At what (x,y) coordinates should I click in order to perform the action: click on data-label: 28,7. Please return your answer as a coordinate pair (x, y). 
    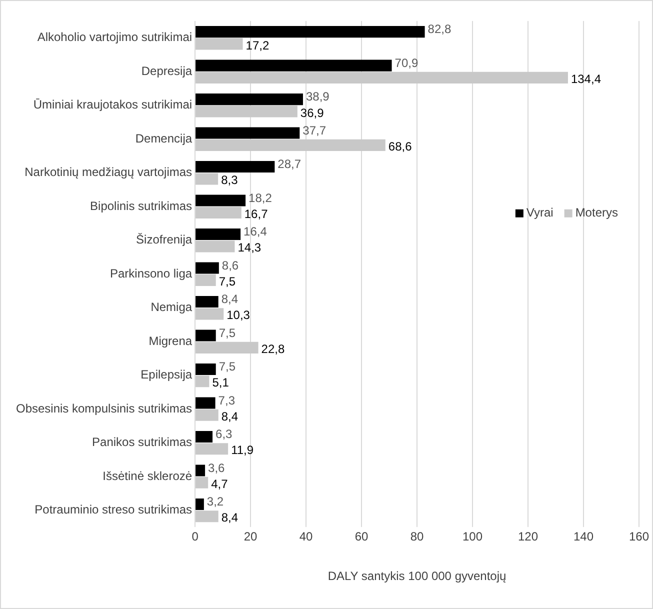
    Looking at the image, I should click on (290, 164).